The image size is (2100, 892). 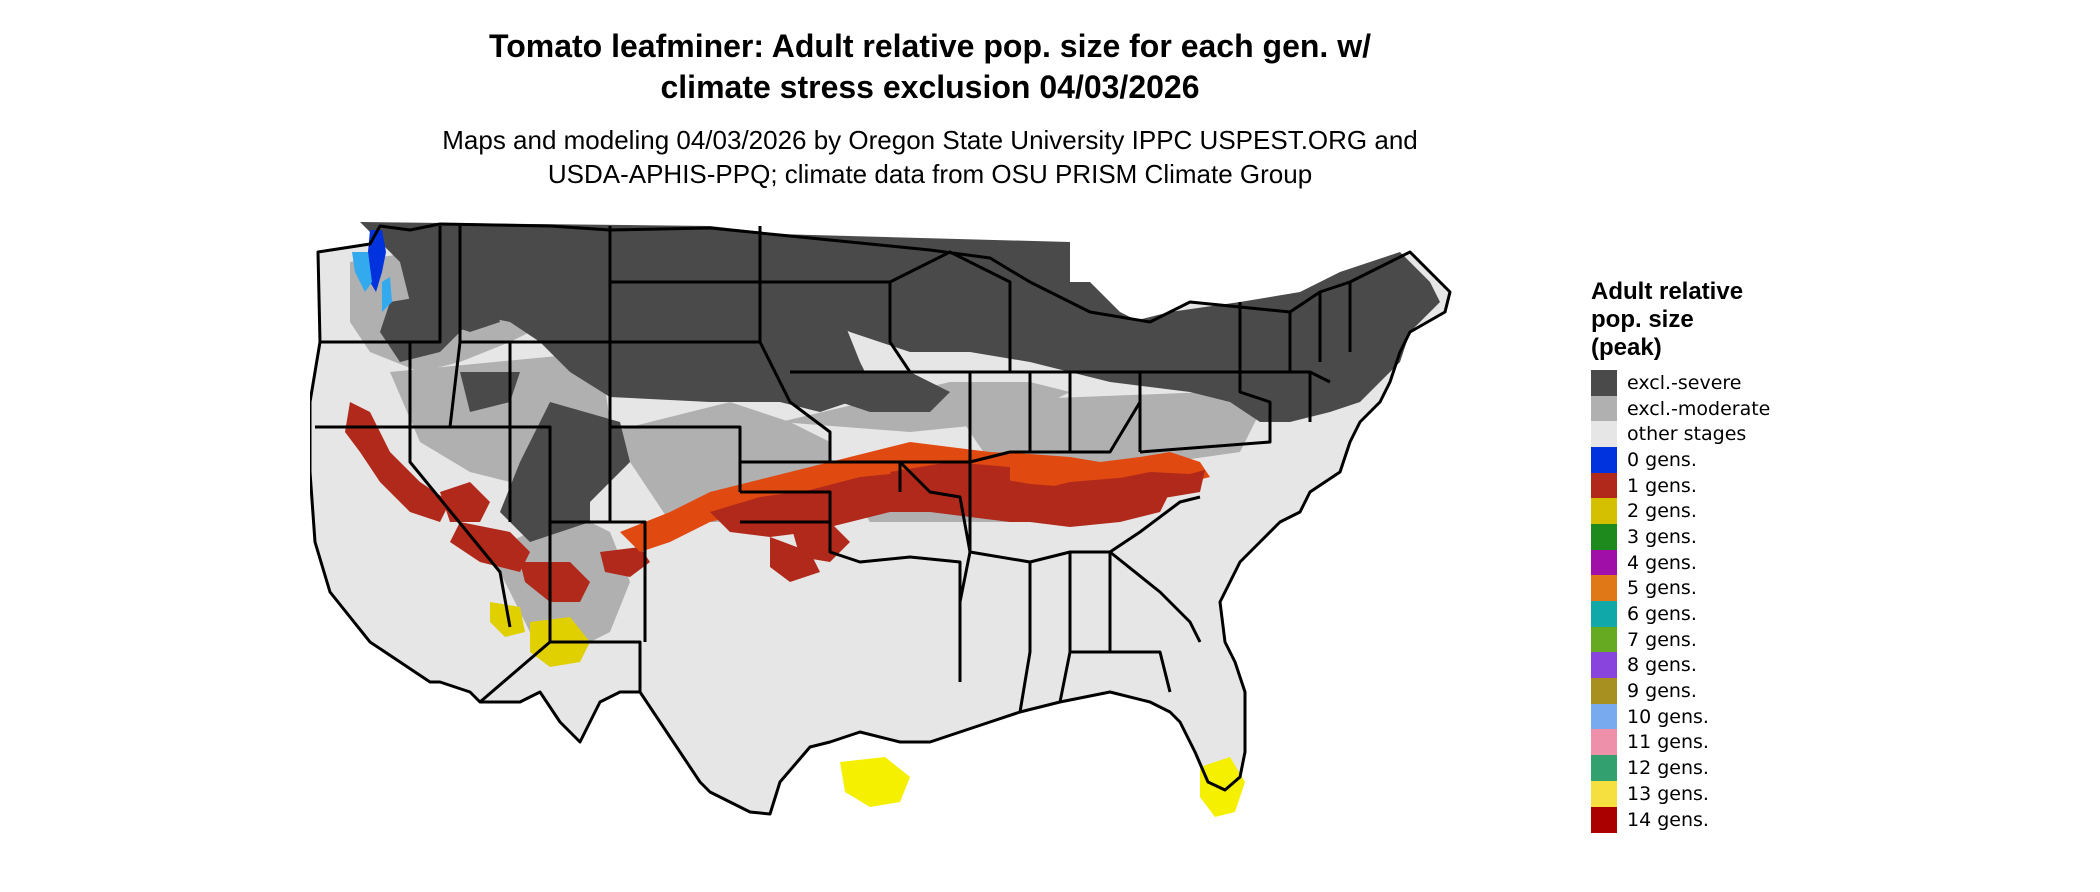 I want to click on legend-label: 14 gens., so click(x=1668, y=819).